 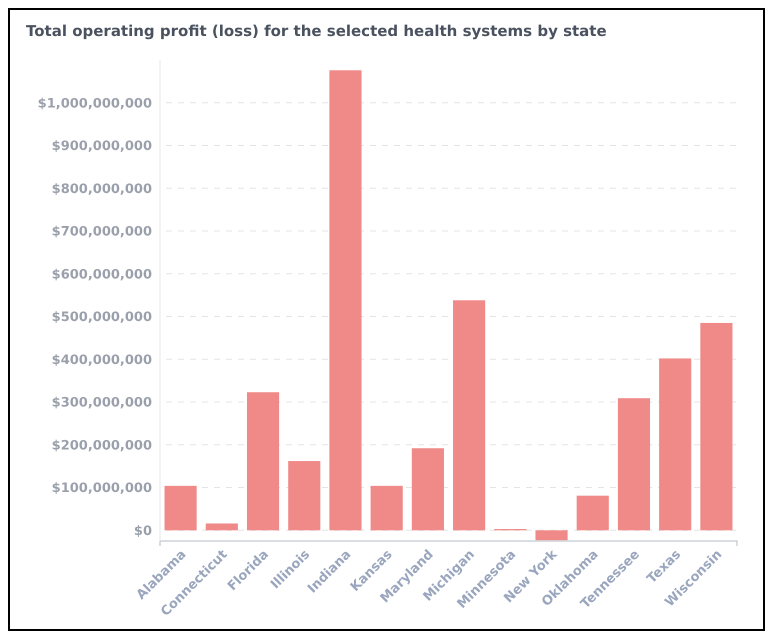 I want to click on y-tick-label: $100,000,000, so click(x=102, y=488).